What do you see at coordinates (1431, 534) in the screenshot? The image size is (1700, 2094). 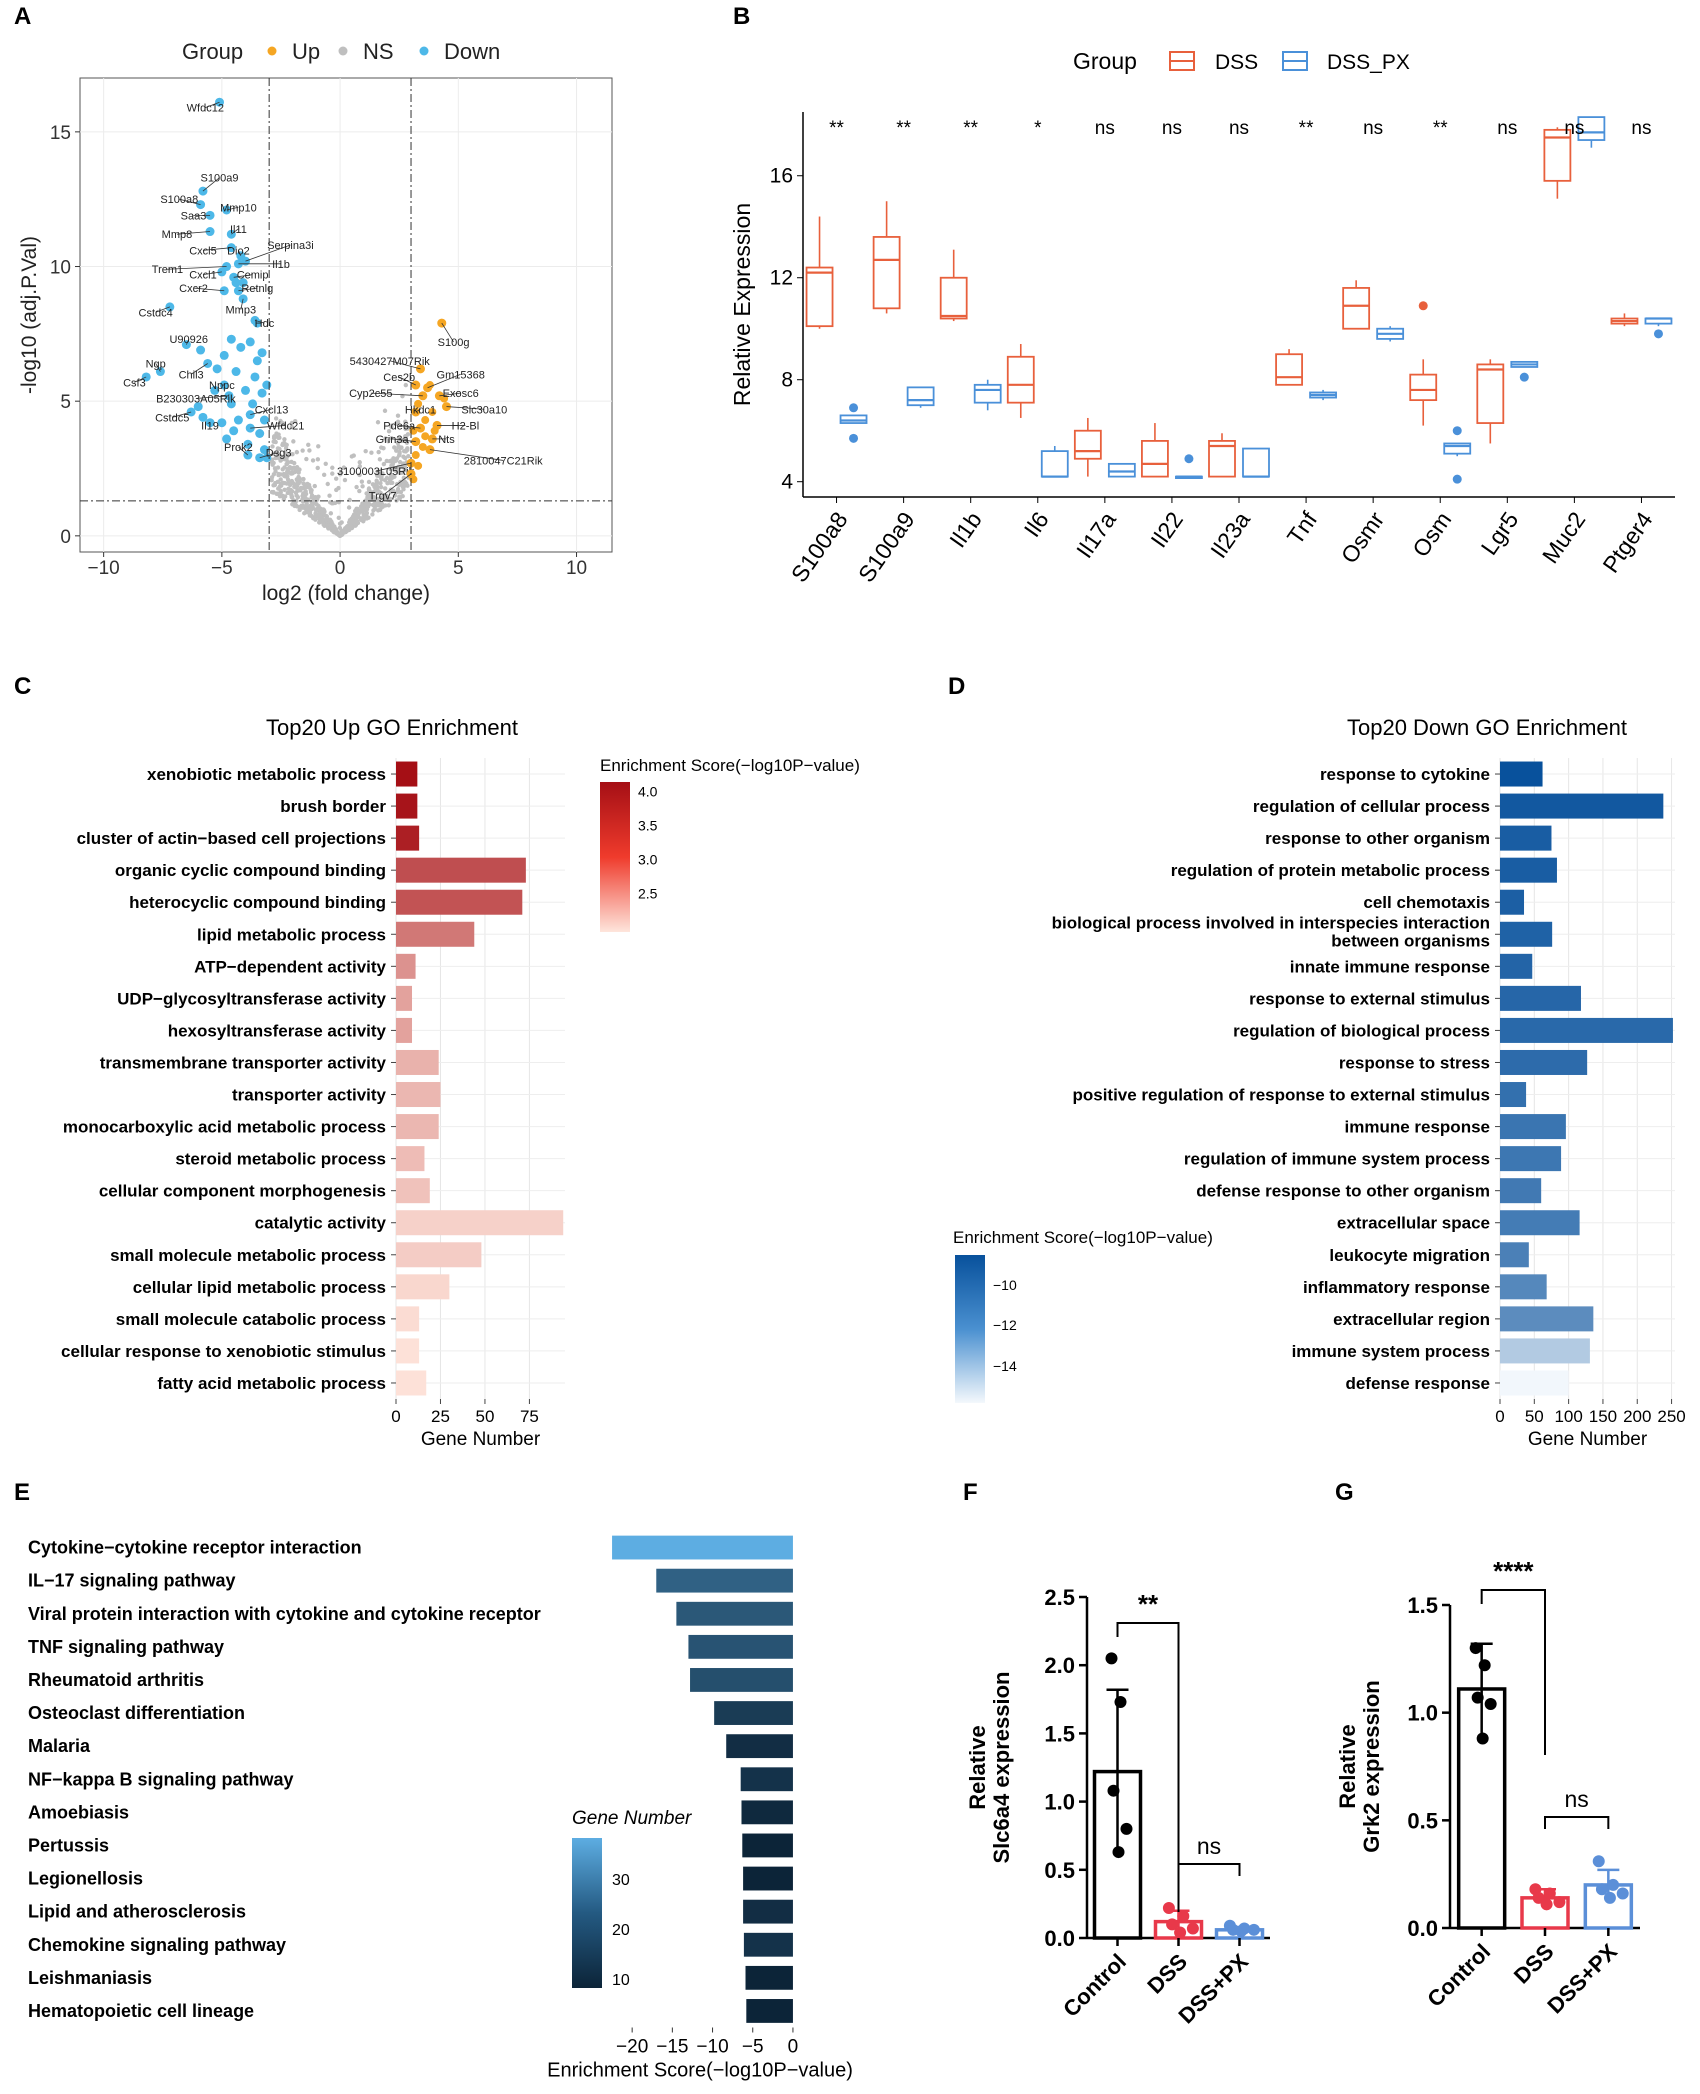 I see `x-tick-label: Osm` at bounding box center [1431, 534].